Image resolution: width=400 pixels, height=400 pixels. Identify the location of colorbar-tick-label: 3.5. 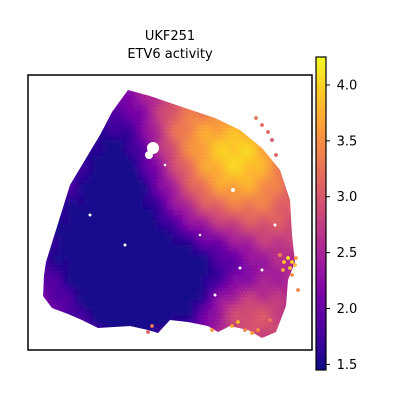
(347, 141).